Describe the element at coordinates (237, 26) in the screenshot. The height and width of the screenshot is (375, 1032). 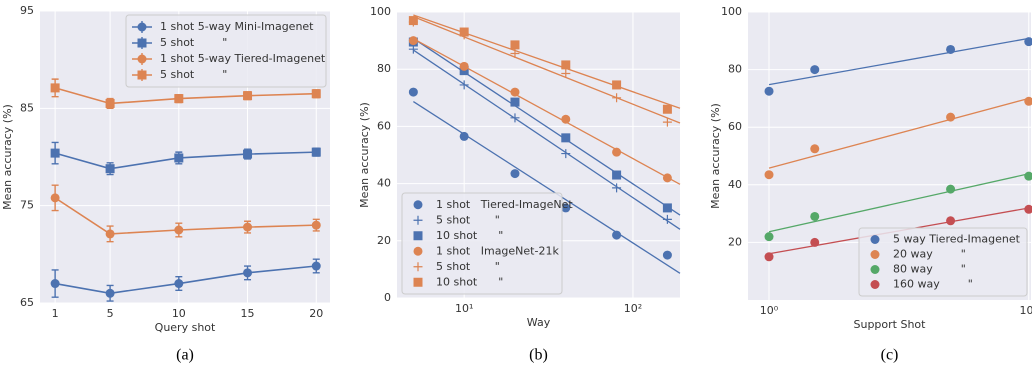
I see `legend-label: 1 shot 5-way Mini-Imagenet` at that location.